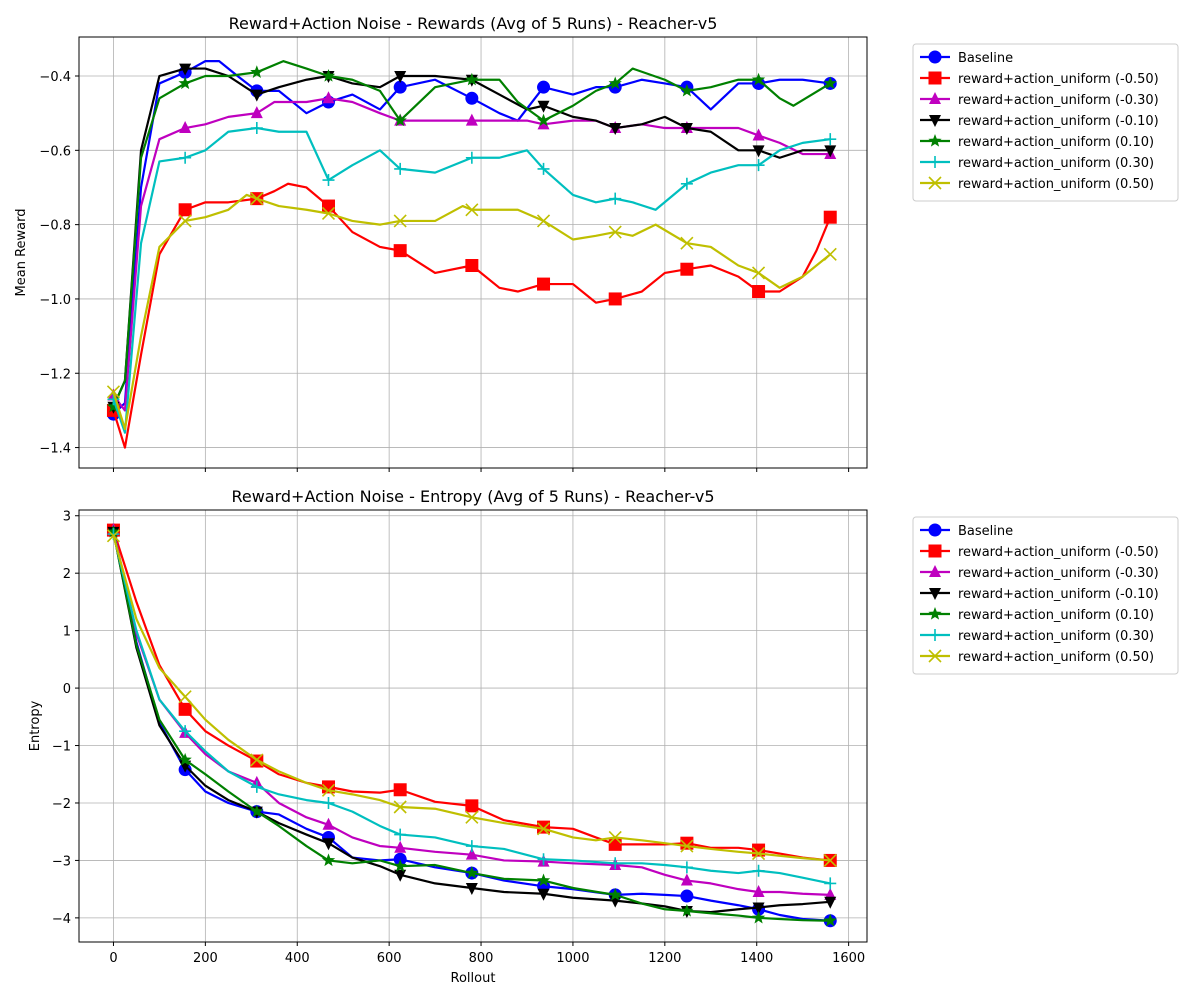 This screenshot has width=1200, height=1000. What do you see at coordinates (848, 958) in the screenshot?
I see `x-tick-label: 1600` at bounding box center [848, 958].